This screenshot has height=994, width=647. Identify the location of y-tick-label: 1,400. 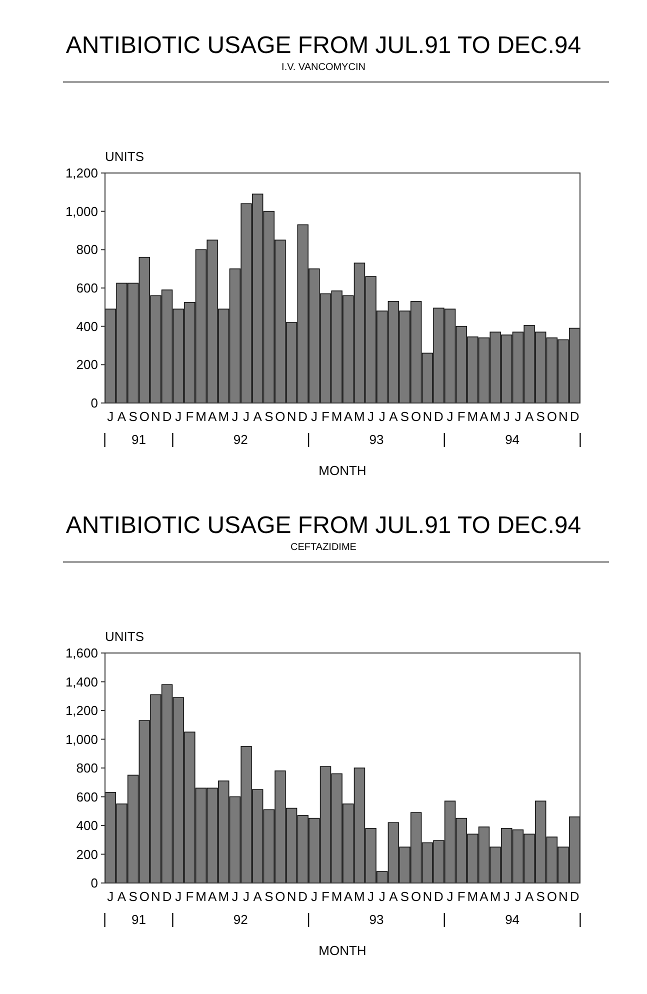
(81, 682).